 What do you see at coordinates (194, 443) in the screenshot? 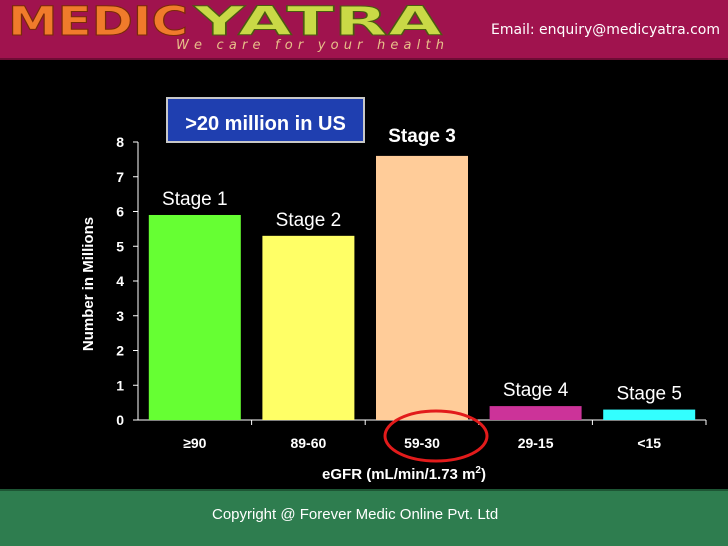
I see `x-tick-label: ≥90` at bounding box center [194, 443].